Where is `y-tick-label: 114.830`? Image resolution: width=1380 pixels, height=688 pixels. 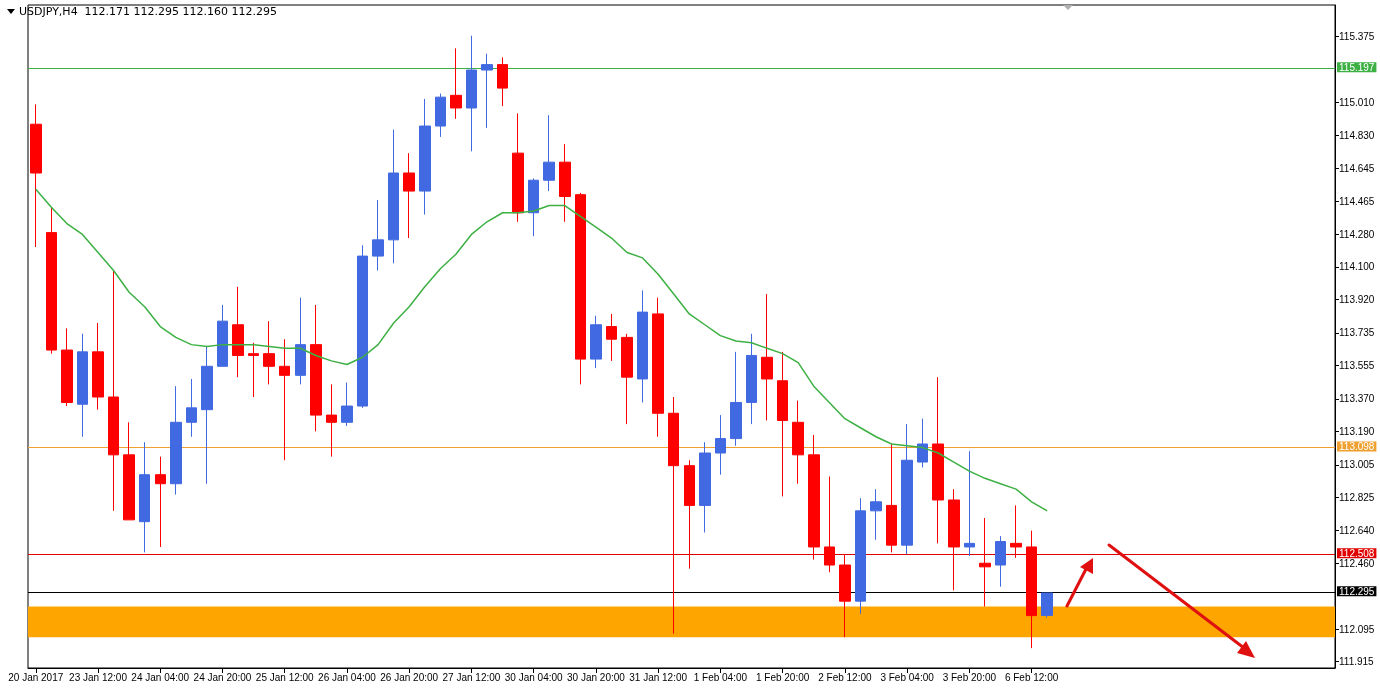
y-tick-label: 114.830 is located at coordinates (1357, 135).